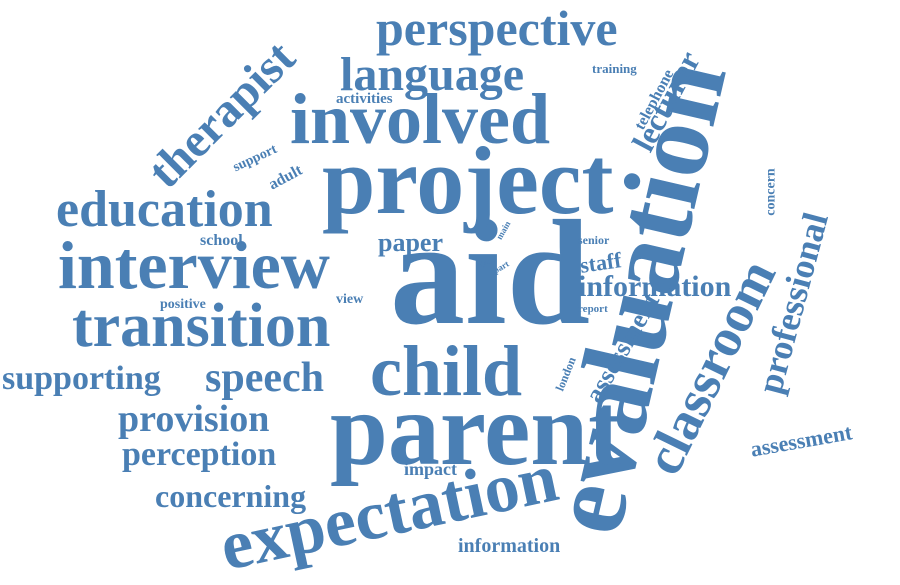 This screenshot has height=585, width=900. What do you see at coordinates (201, 326) in the screenshot?
I see `word-transition: transition` at bounding box center [201, 326].